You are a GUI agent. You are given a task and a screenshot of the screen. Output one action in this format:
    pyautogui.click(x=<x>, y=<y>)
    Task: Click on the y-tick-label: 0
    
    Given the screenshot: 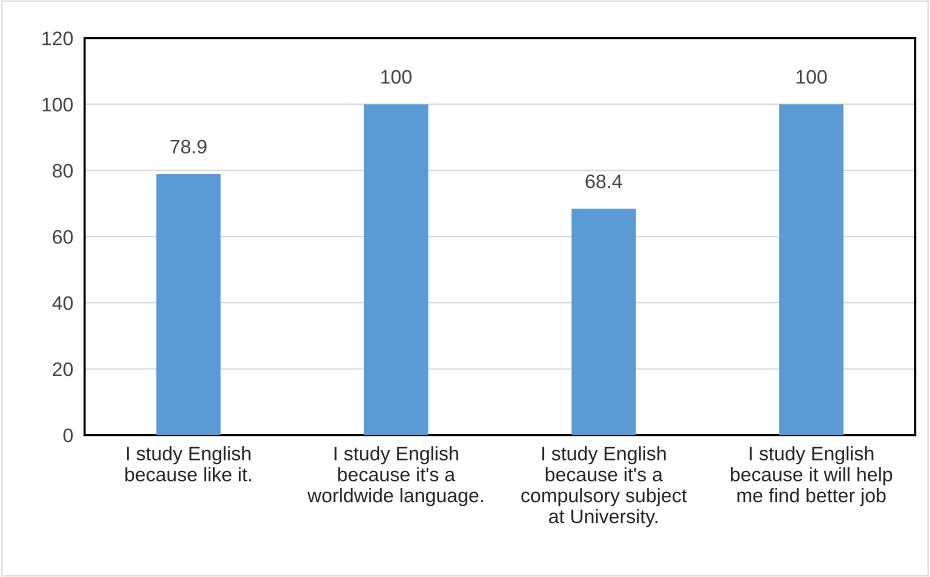 What is the action you would take?
    pyautogui.click(x=68, y=435)
    